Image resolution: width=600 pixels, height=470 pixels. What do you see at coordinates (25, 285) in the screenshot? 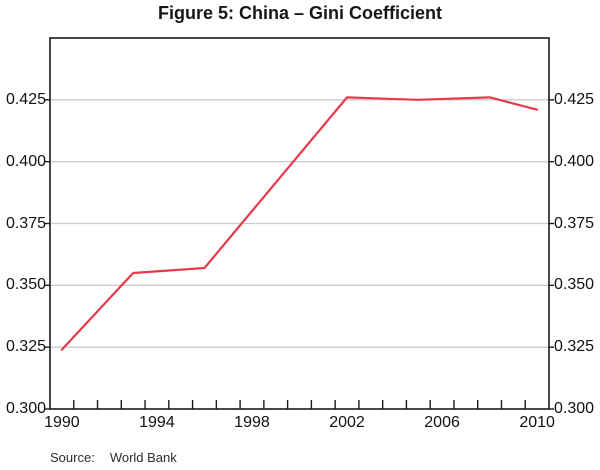
I see `y-axis-label-left: 0.350` at bounding box center [25, 285].